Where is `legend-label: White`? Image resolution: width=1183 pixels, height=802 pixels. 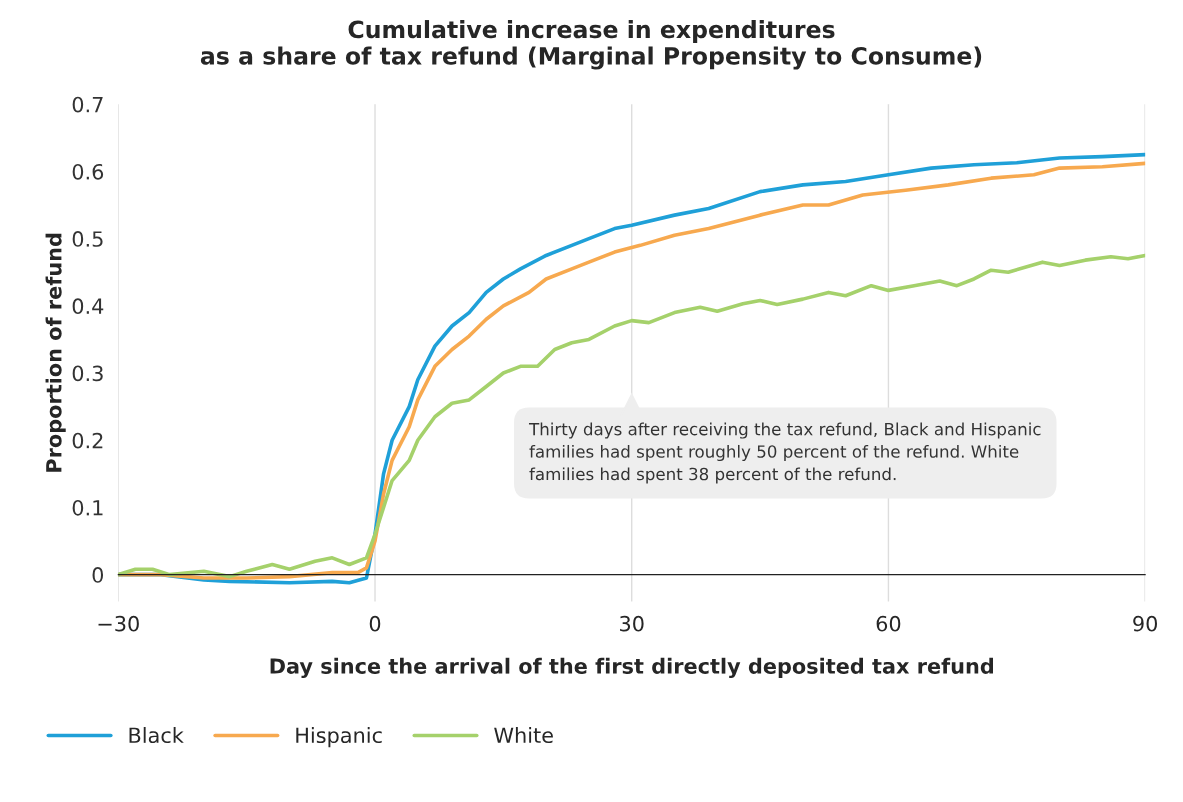 legend-label: White is located at coordinates (523, 735).